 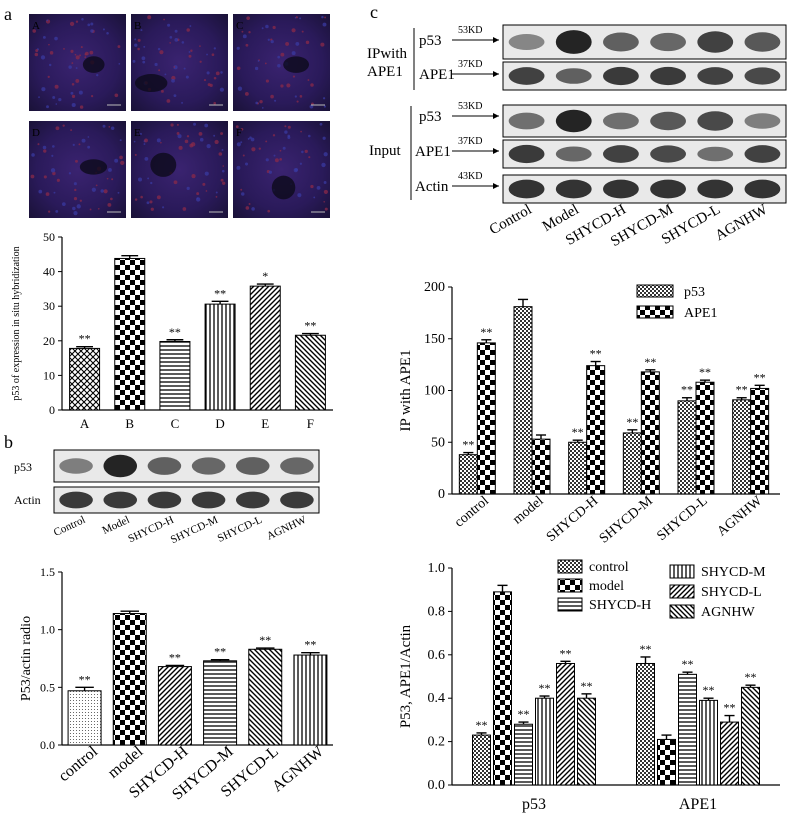 I want to click on blot-row-label: Actin, so click(x=432, y=187).